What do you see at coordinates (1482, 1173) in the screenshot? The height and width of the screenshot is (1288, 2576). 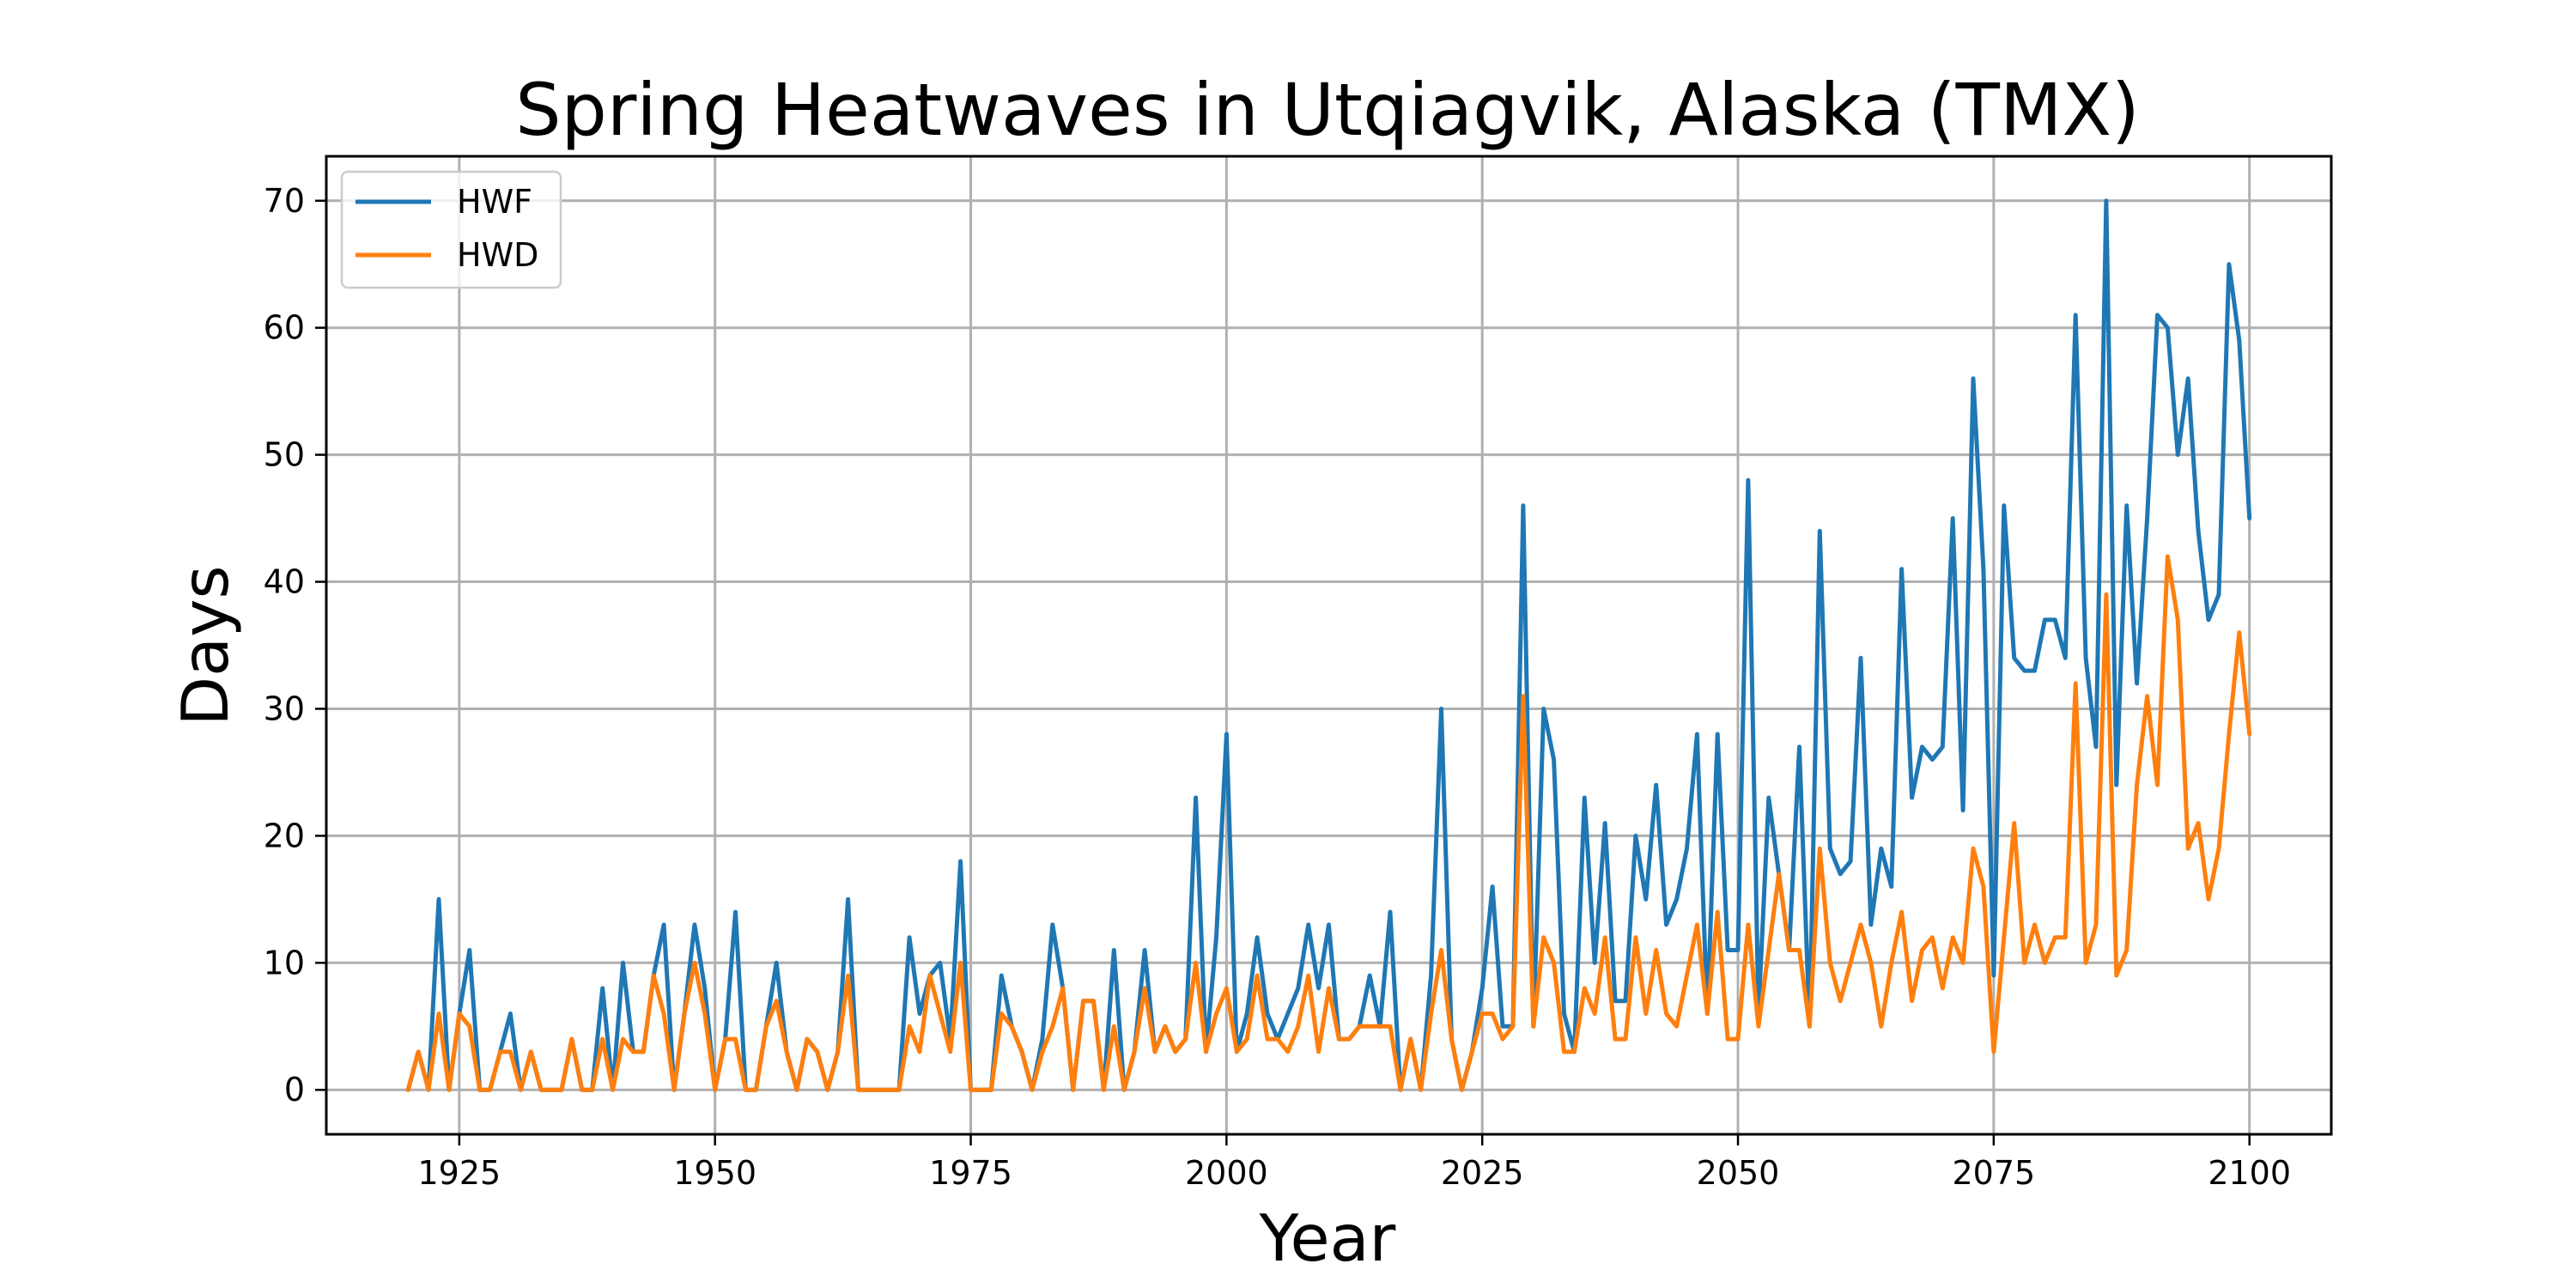 I see `x-tick-label-2025: 2025` at bounding box center [1482, 1173].